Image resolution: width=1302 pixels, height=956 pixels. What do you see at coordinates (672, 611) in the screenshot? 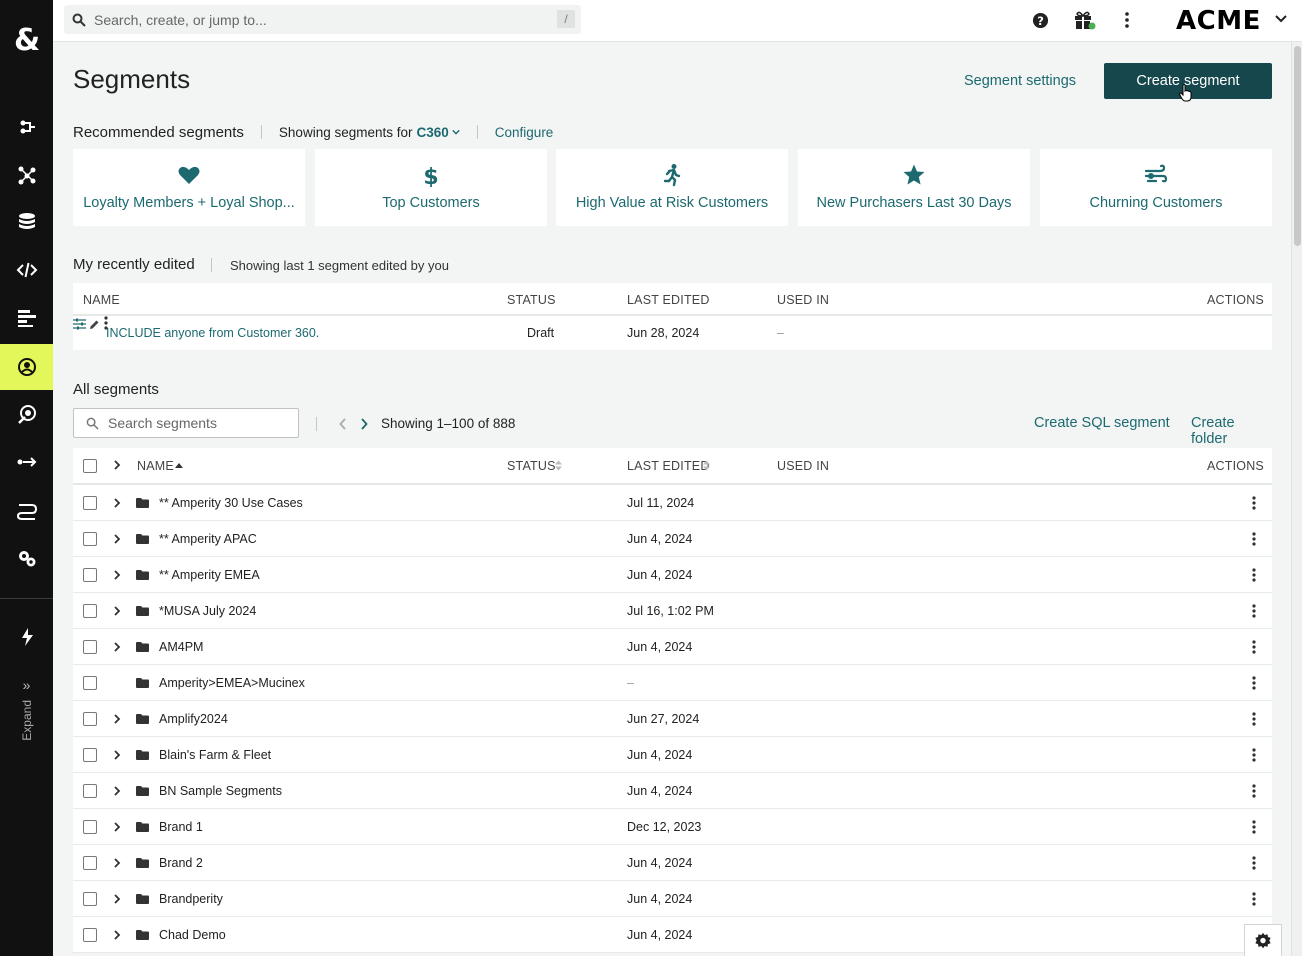
I see `table-row: *MUSA July 2024 Jul 16, 1:02 PM` at bounding box center [672, 611].